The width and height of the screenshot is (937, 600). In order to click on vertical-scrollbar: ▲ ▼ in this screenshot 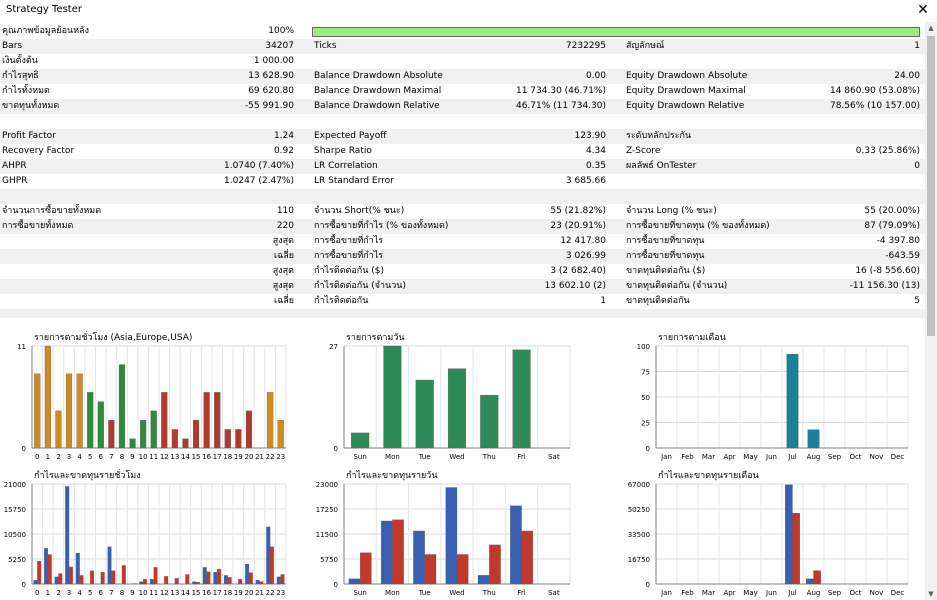, I will do `click(931, 311)`.